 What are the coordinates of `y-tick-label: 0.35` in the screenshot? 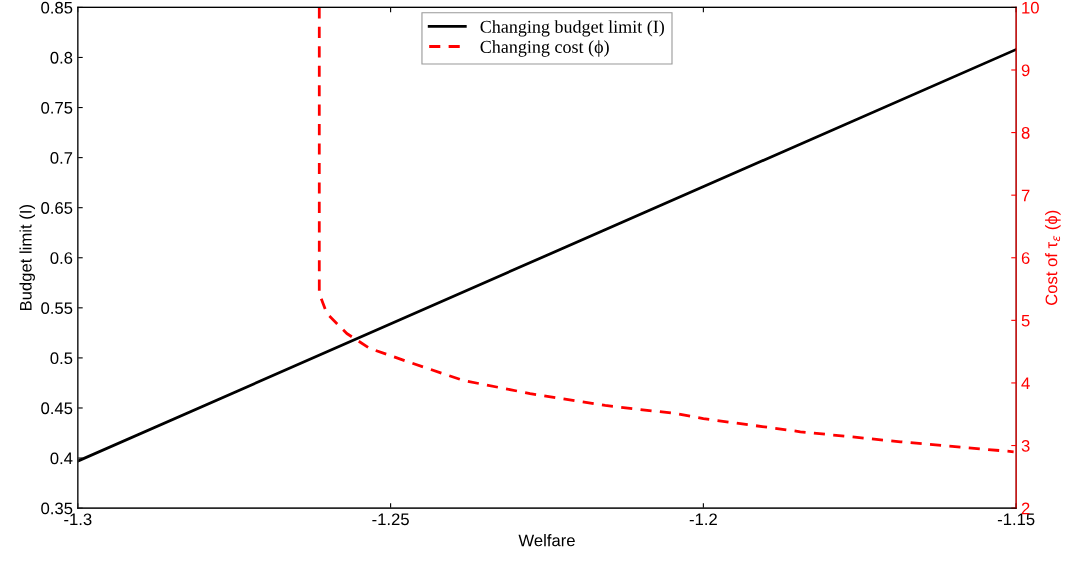 It's located at (57, 508).